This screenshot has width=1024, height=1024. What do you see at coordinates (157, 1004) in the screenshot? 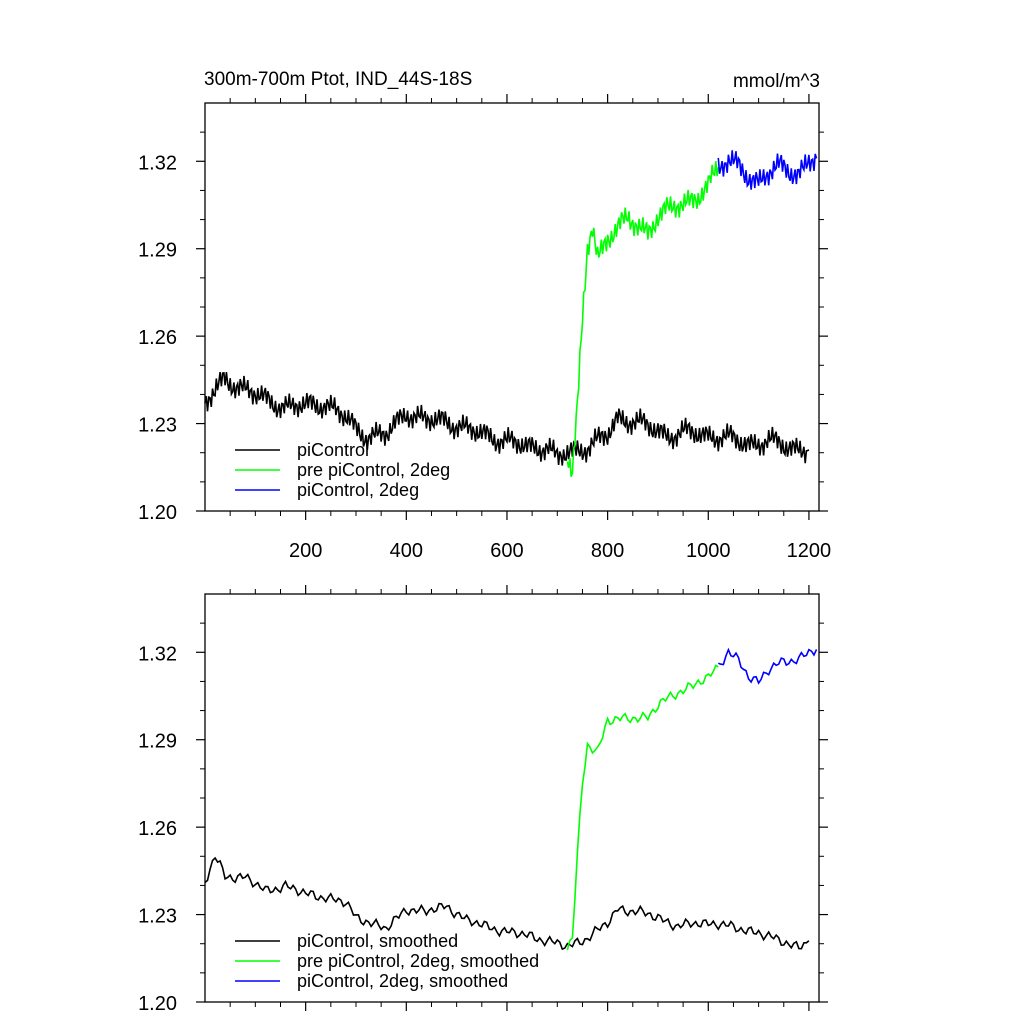
I see `y-tick-label-bottom: 1.20` at bounding box center [157, 1004].